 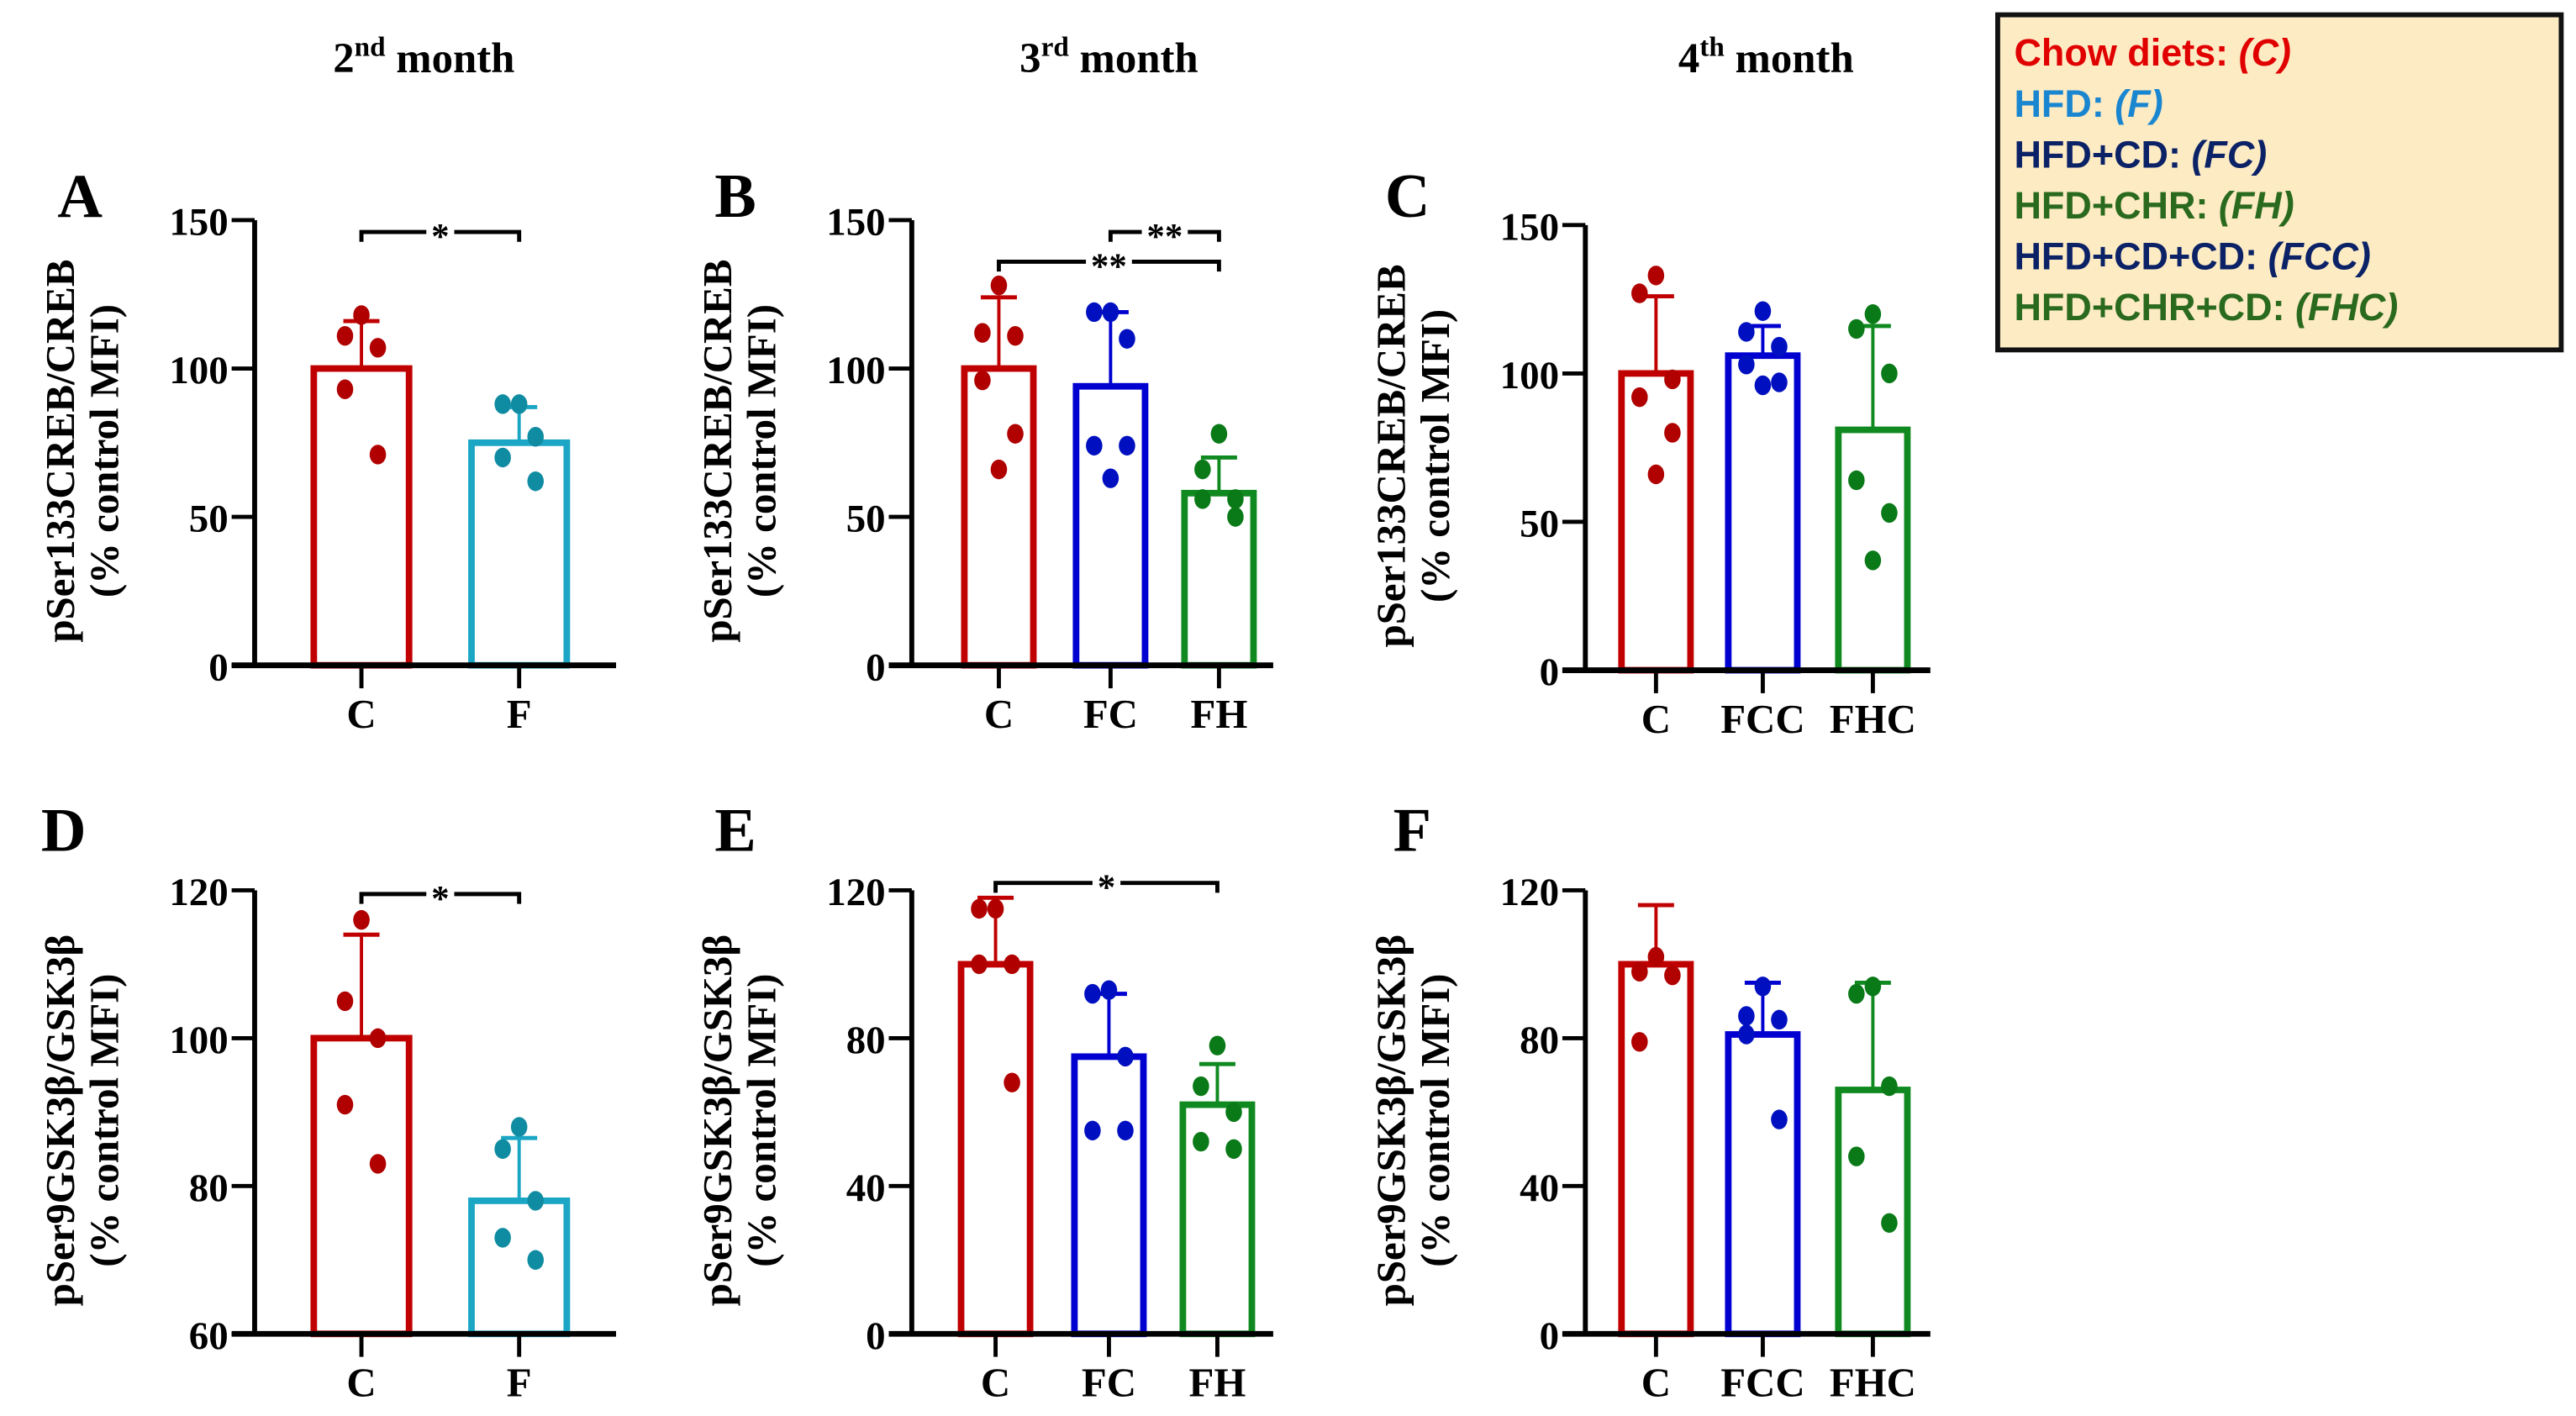 What do you see at coordinates (1109, 267) in the screenshot?
I see `significance-label: **` at bounding box center [1109, 267].